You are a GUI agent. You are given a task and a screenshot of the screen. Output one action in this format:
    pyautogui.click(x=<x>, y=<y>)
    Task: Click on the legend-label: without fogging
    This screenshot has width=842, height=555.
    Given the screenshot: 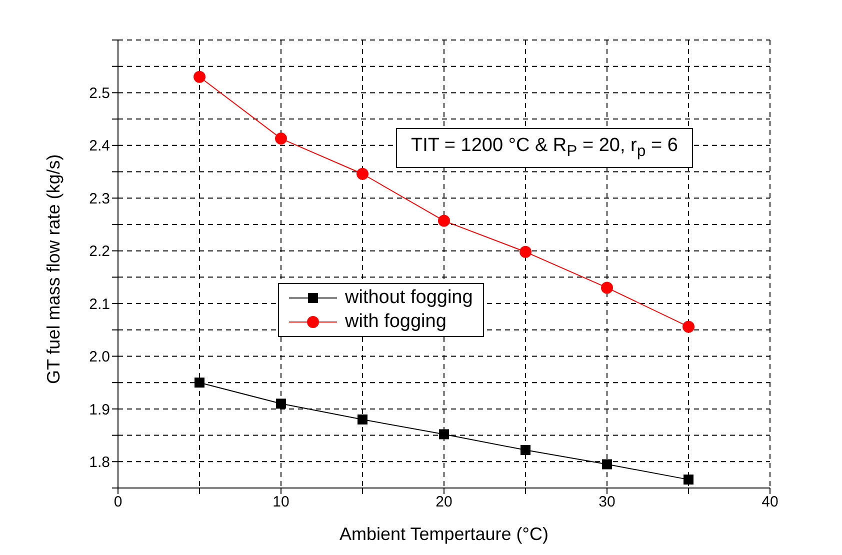 What is the action you would take?
    pyautogui.click(x=409, y=298)
    